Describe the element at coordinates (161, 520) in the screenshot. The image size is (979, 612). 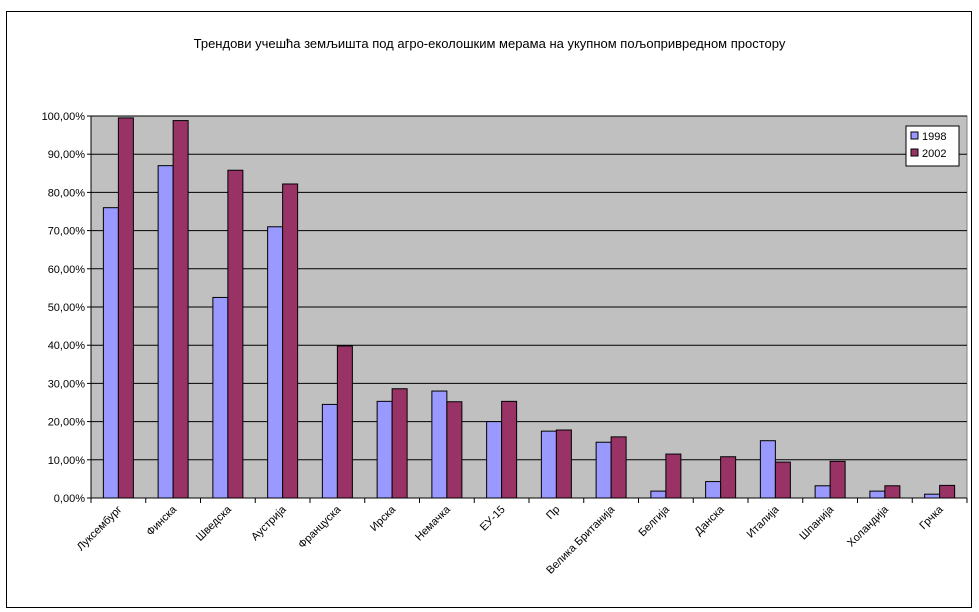
I see `x-tick-label: Финска` at that location.